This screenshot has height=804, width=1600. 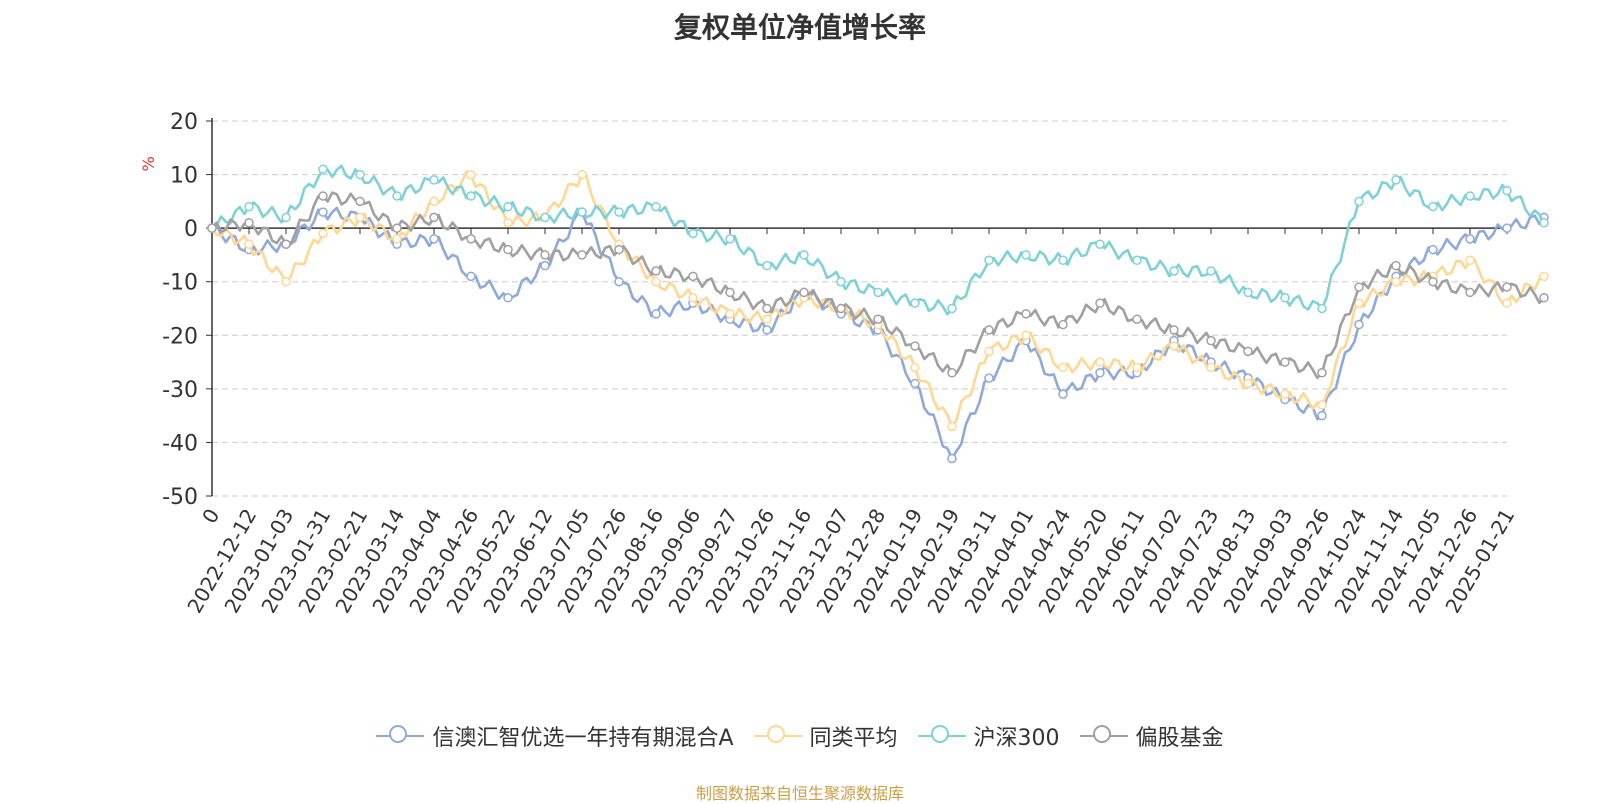 What do you see at coordinates (184, 176) in the screenshot?
I see `y-tick-label: 10` at bounding box center [184, 176].